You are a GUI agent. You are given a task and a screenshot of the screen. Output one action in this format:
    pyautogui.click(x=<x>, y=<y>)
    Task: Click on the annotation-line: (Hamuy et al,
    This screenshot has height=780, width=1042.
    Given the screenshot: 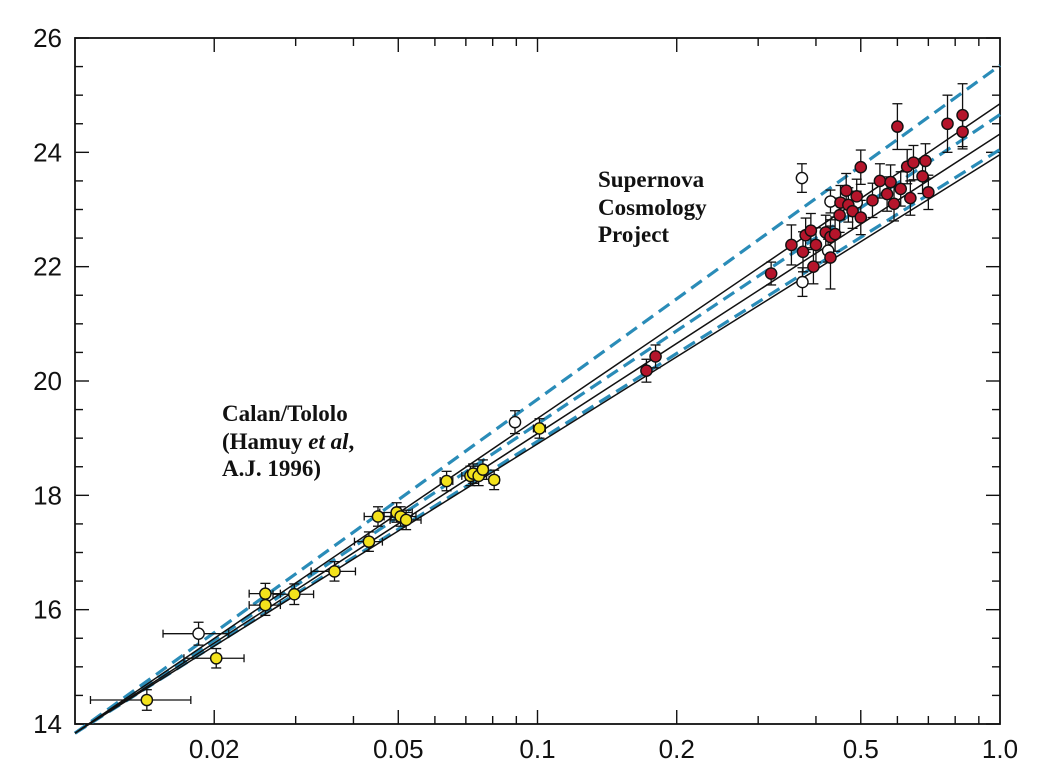 What is the action you would take?
    pyautogui.click(x=288, y=442)
    